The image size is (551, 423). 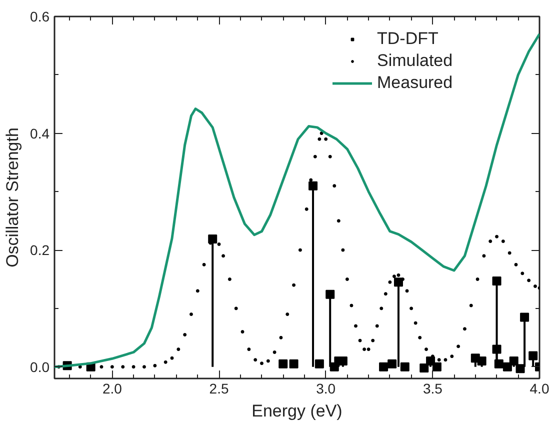 I want to click on legend-label: Simulated, so click(x=415, y=61).